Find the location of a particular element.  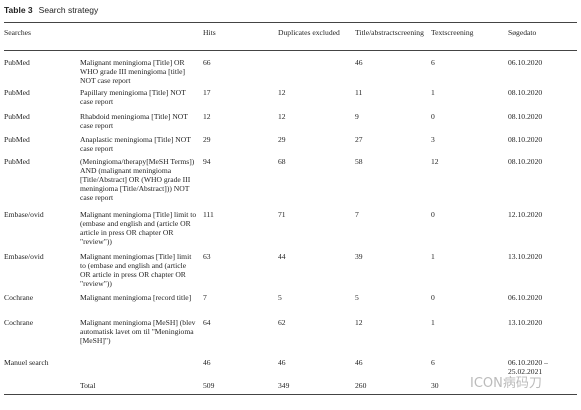

cell: 17 is located at coordinates (207, 92).